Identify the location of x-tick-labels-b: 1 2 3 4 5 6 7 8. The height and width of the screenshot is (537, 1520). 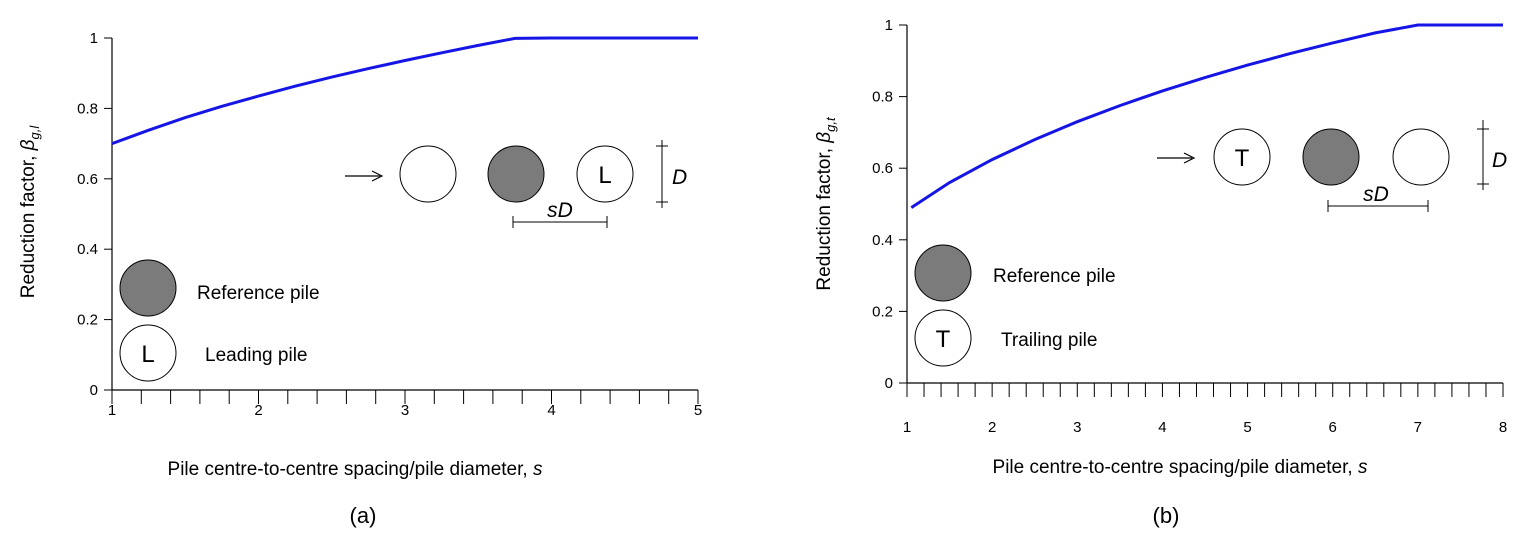
(1205, 427).